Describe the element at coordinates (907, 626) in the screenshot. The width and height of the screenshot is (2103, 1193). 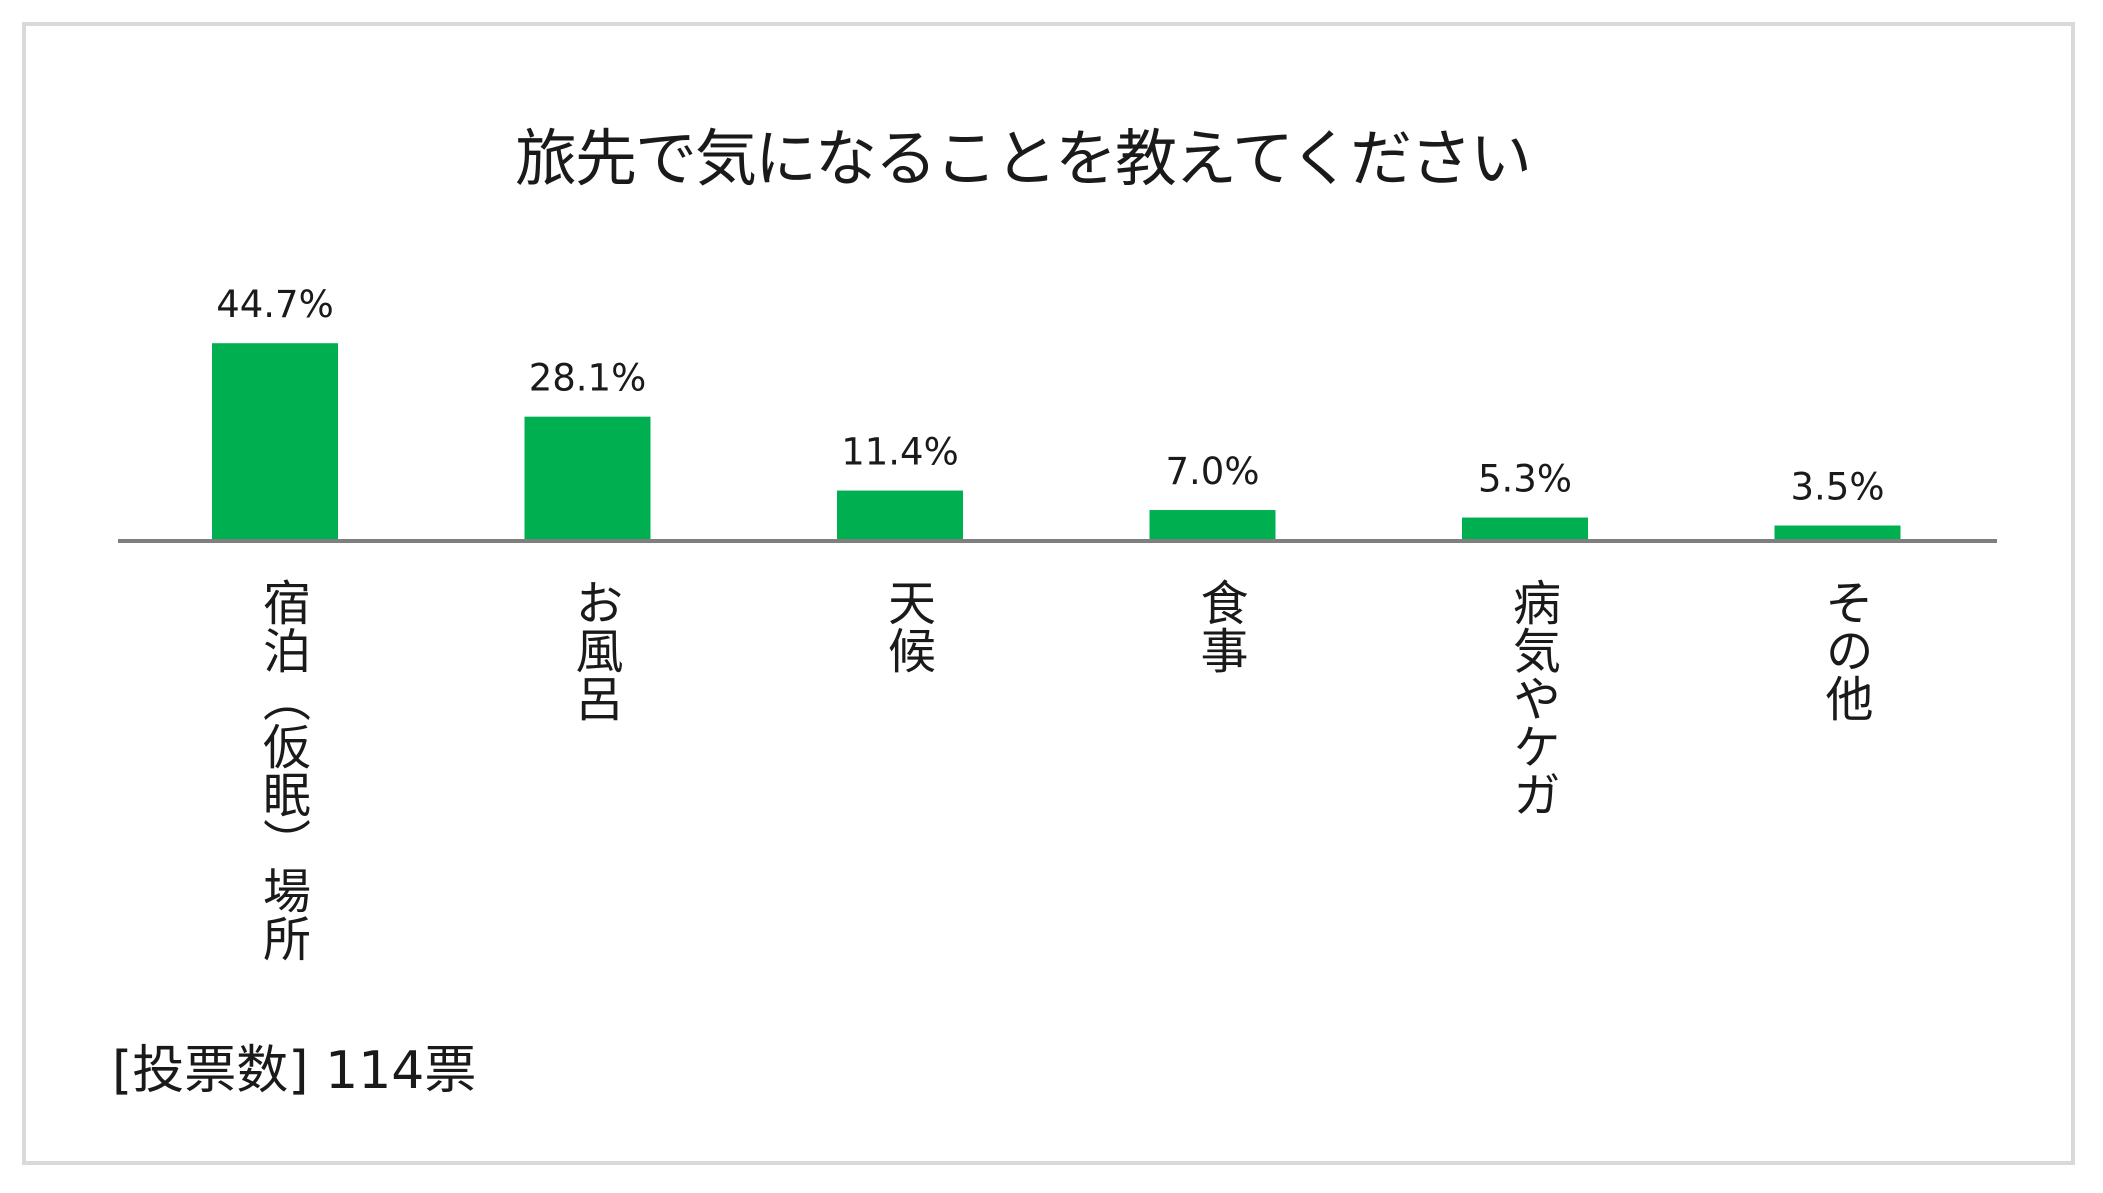
I see `category-label-2: 天候` at that location.